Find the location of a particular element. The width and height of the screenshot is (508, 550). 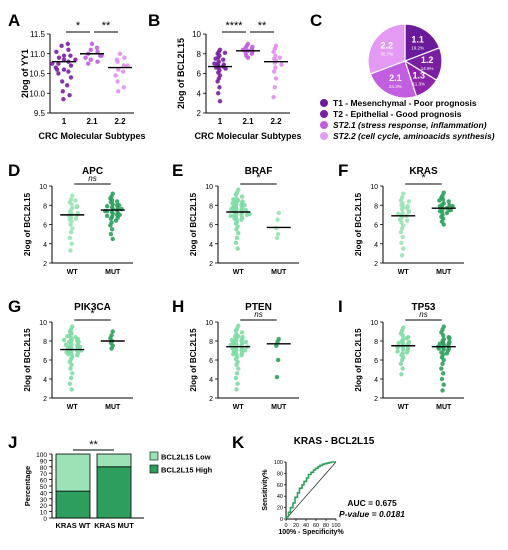

pie-slice-percent: 14.5% is located at coordinates (427, 68).